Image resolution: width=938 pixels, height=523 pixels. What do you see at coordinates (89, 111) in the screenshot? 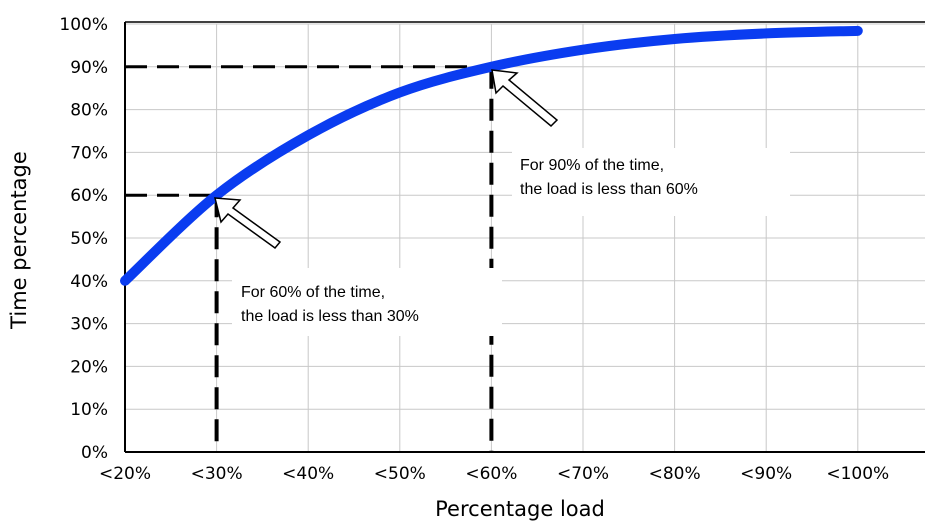
I see `y-tick-label: 80%` at bounding box center [89, 111].